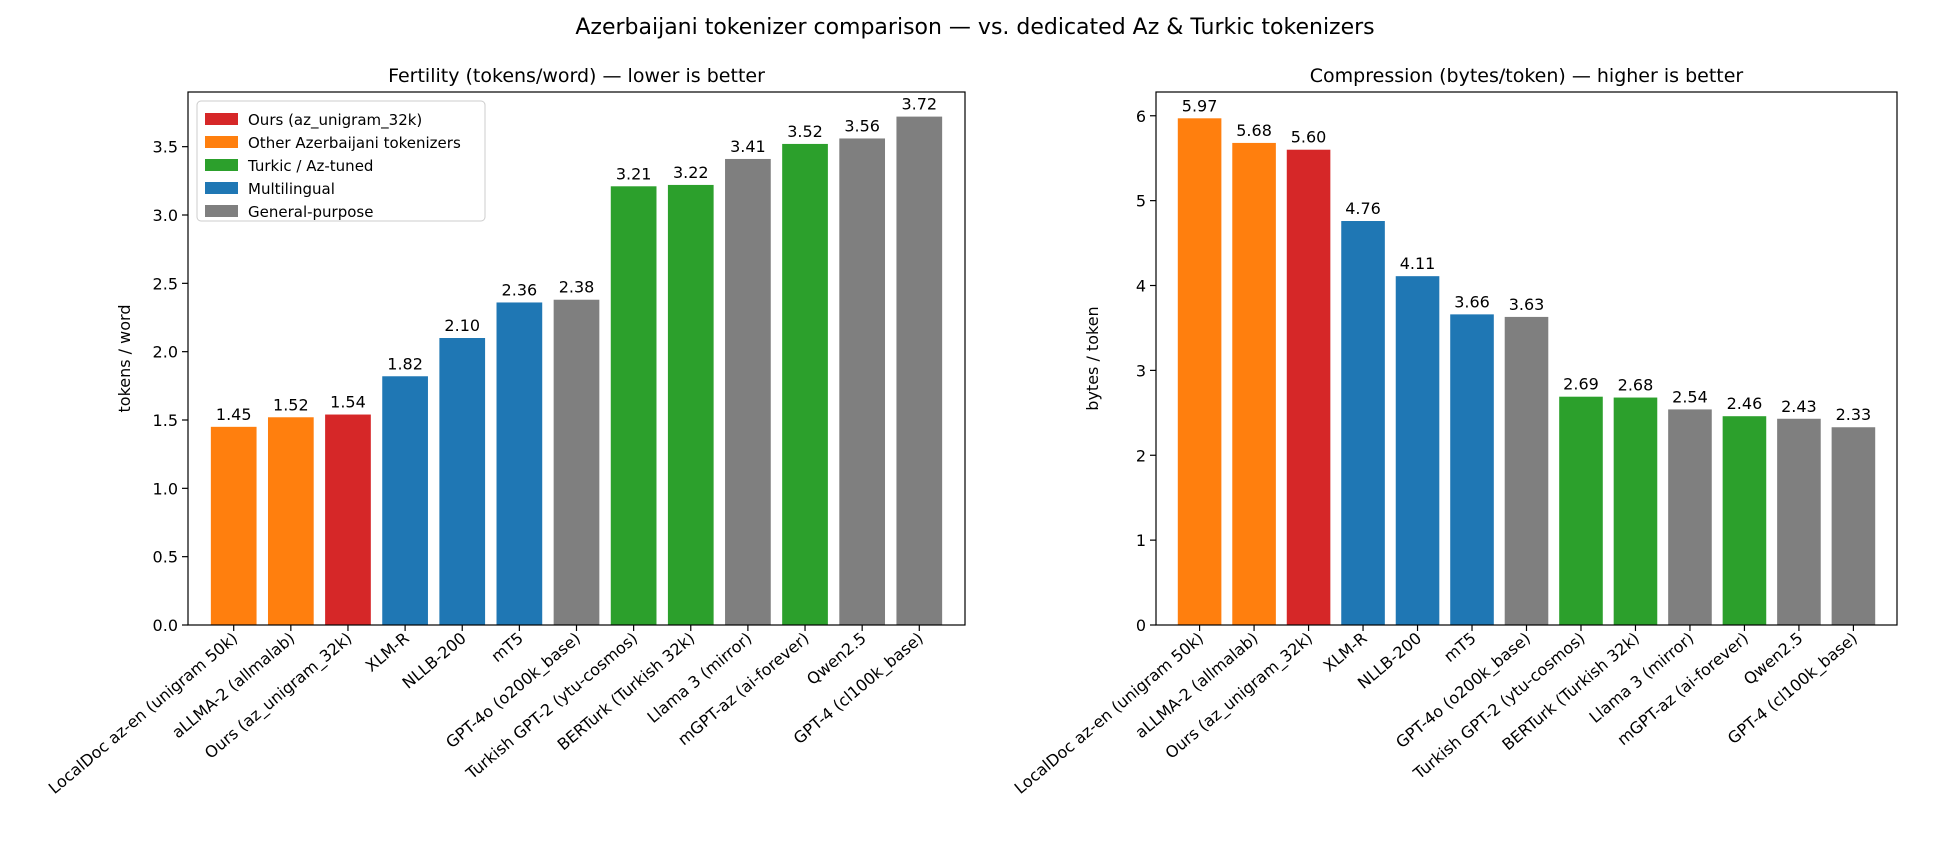  What do you see at coordinates (310, 166) in the screenshot?
I see `legend-label-2: Turkic / Az-tuned` at bounding box center [310, 166].